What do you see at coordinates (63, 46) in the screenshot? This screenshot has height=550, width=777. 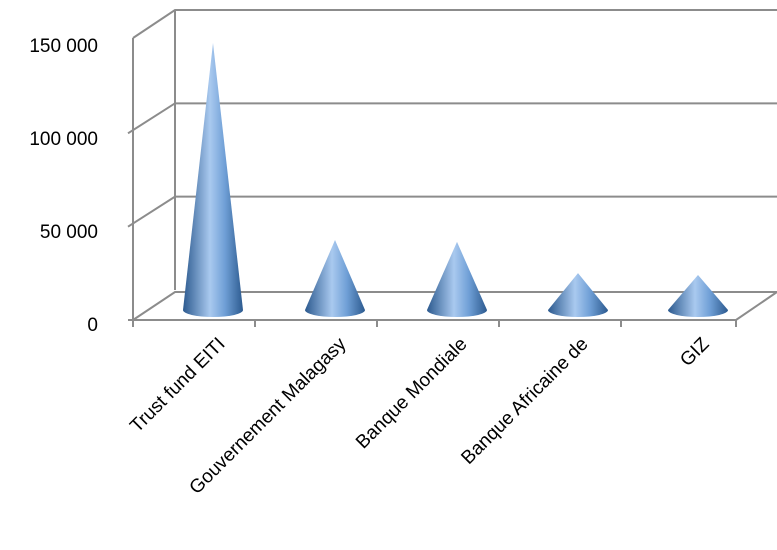 I see `y-tick-label: 150 000` at bounding box center [63, 46].